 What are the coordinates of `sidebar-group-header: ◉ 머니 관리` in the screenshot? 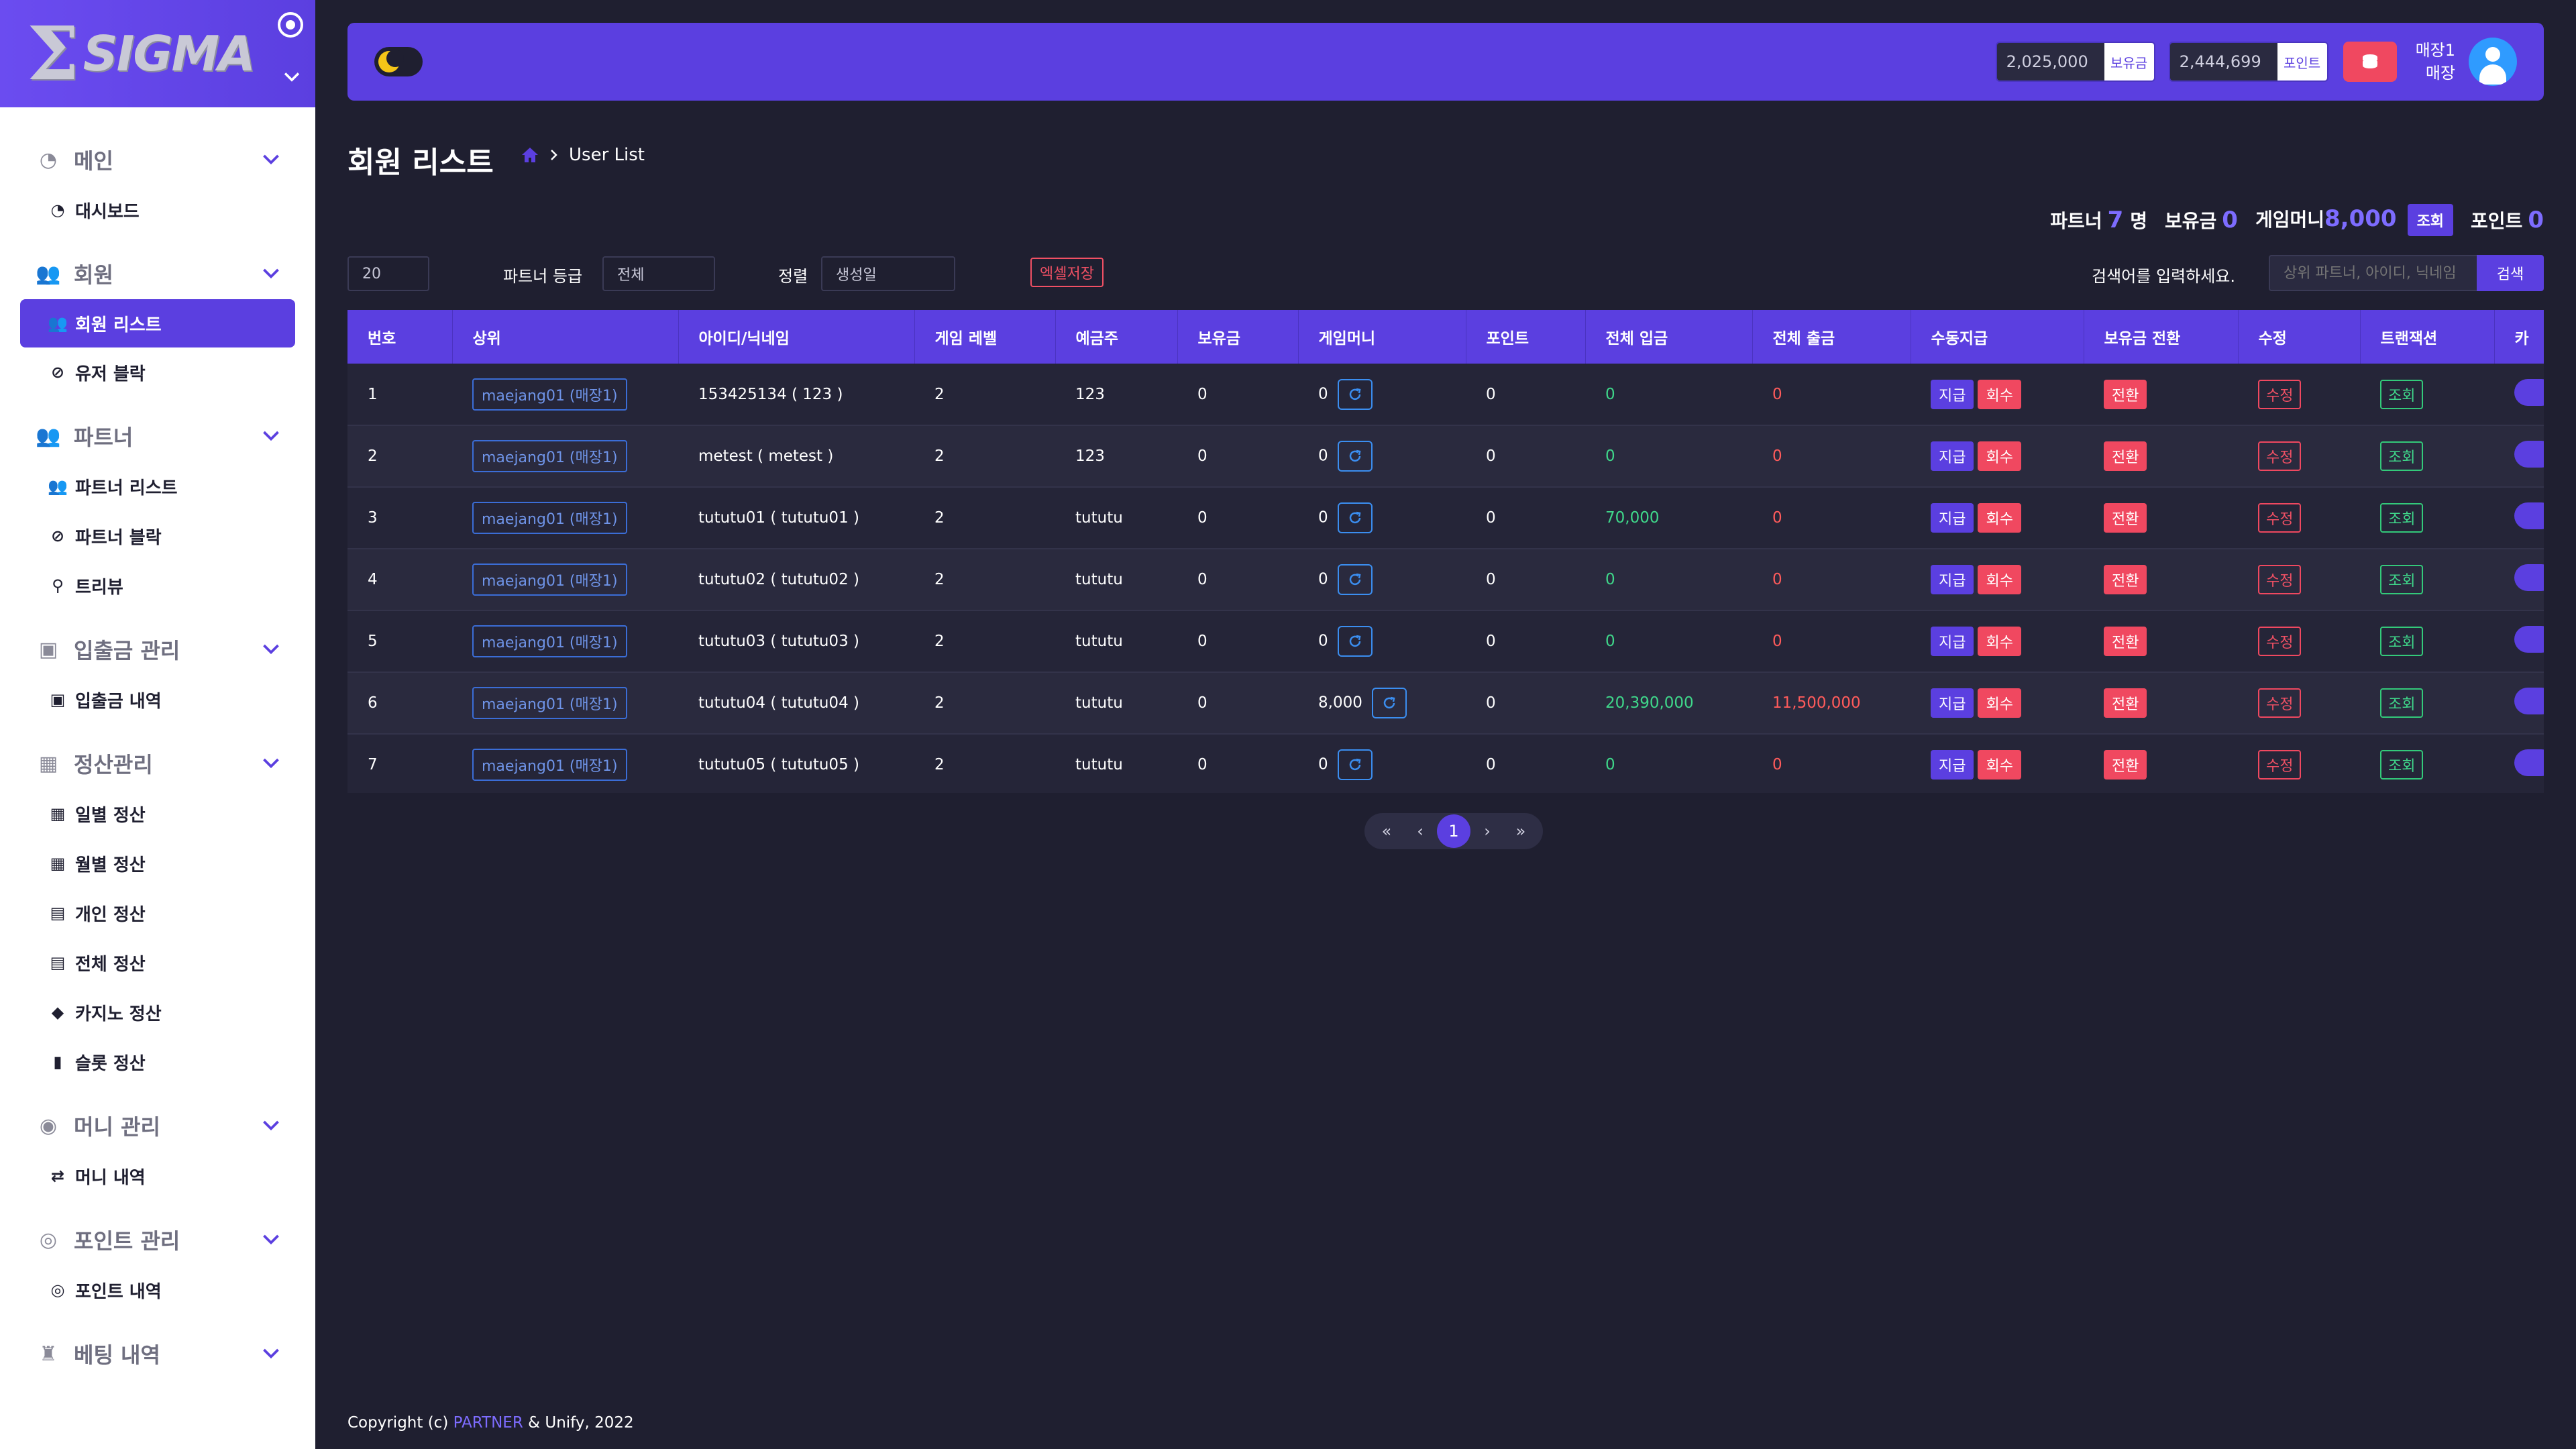 It's located at (157, 1125).